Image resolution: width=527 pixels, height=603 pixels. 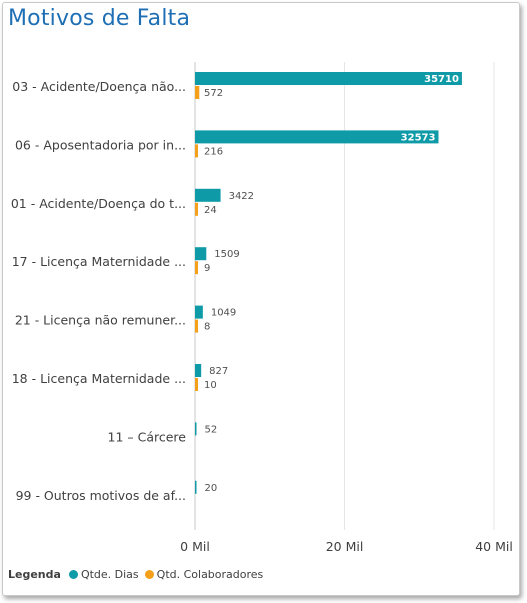 What do you see at coordinates (241, 196) in the screenshot?
I see `value-label-qtde-dias: 3422` at bounding box center [241, 196].